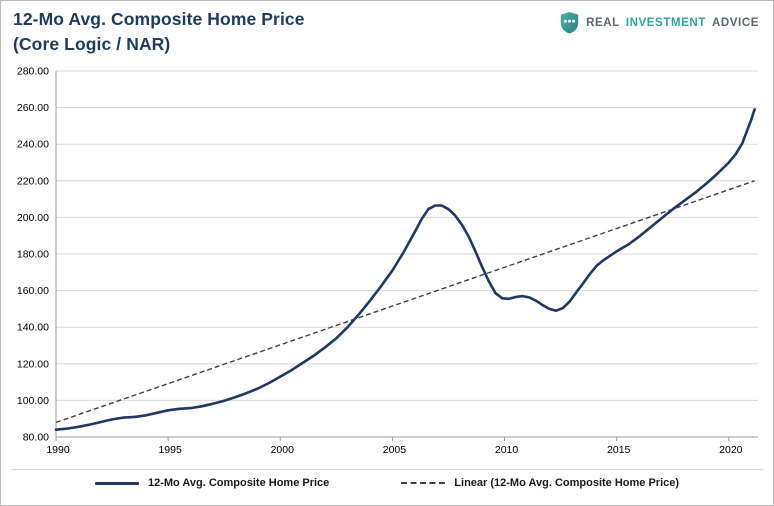 The image size is (774, 506). What do you see at coordinates (569, 22) in the screenshot?
I see `brand-shield-icon` at bounding box center [569, 22].